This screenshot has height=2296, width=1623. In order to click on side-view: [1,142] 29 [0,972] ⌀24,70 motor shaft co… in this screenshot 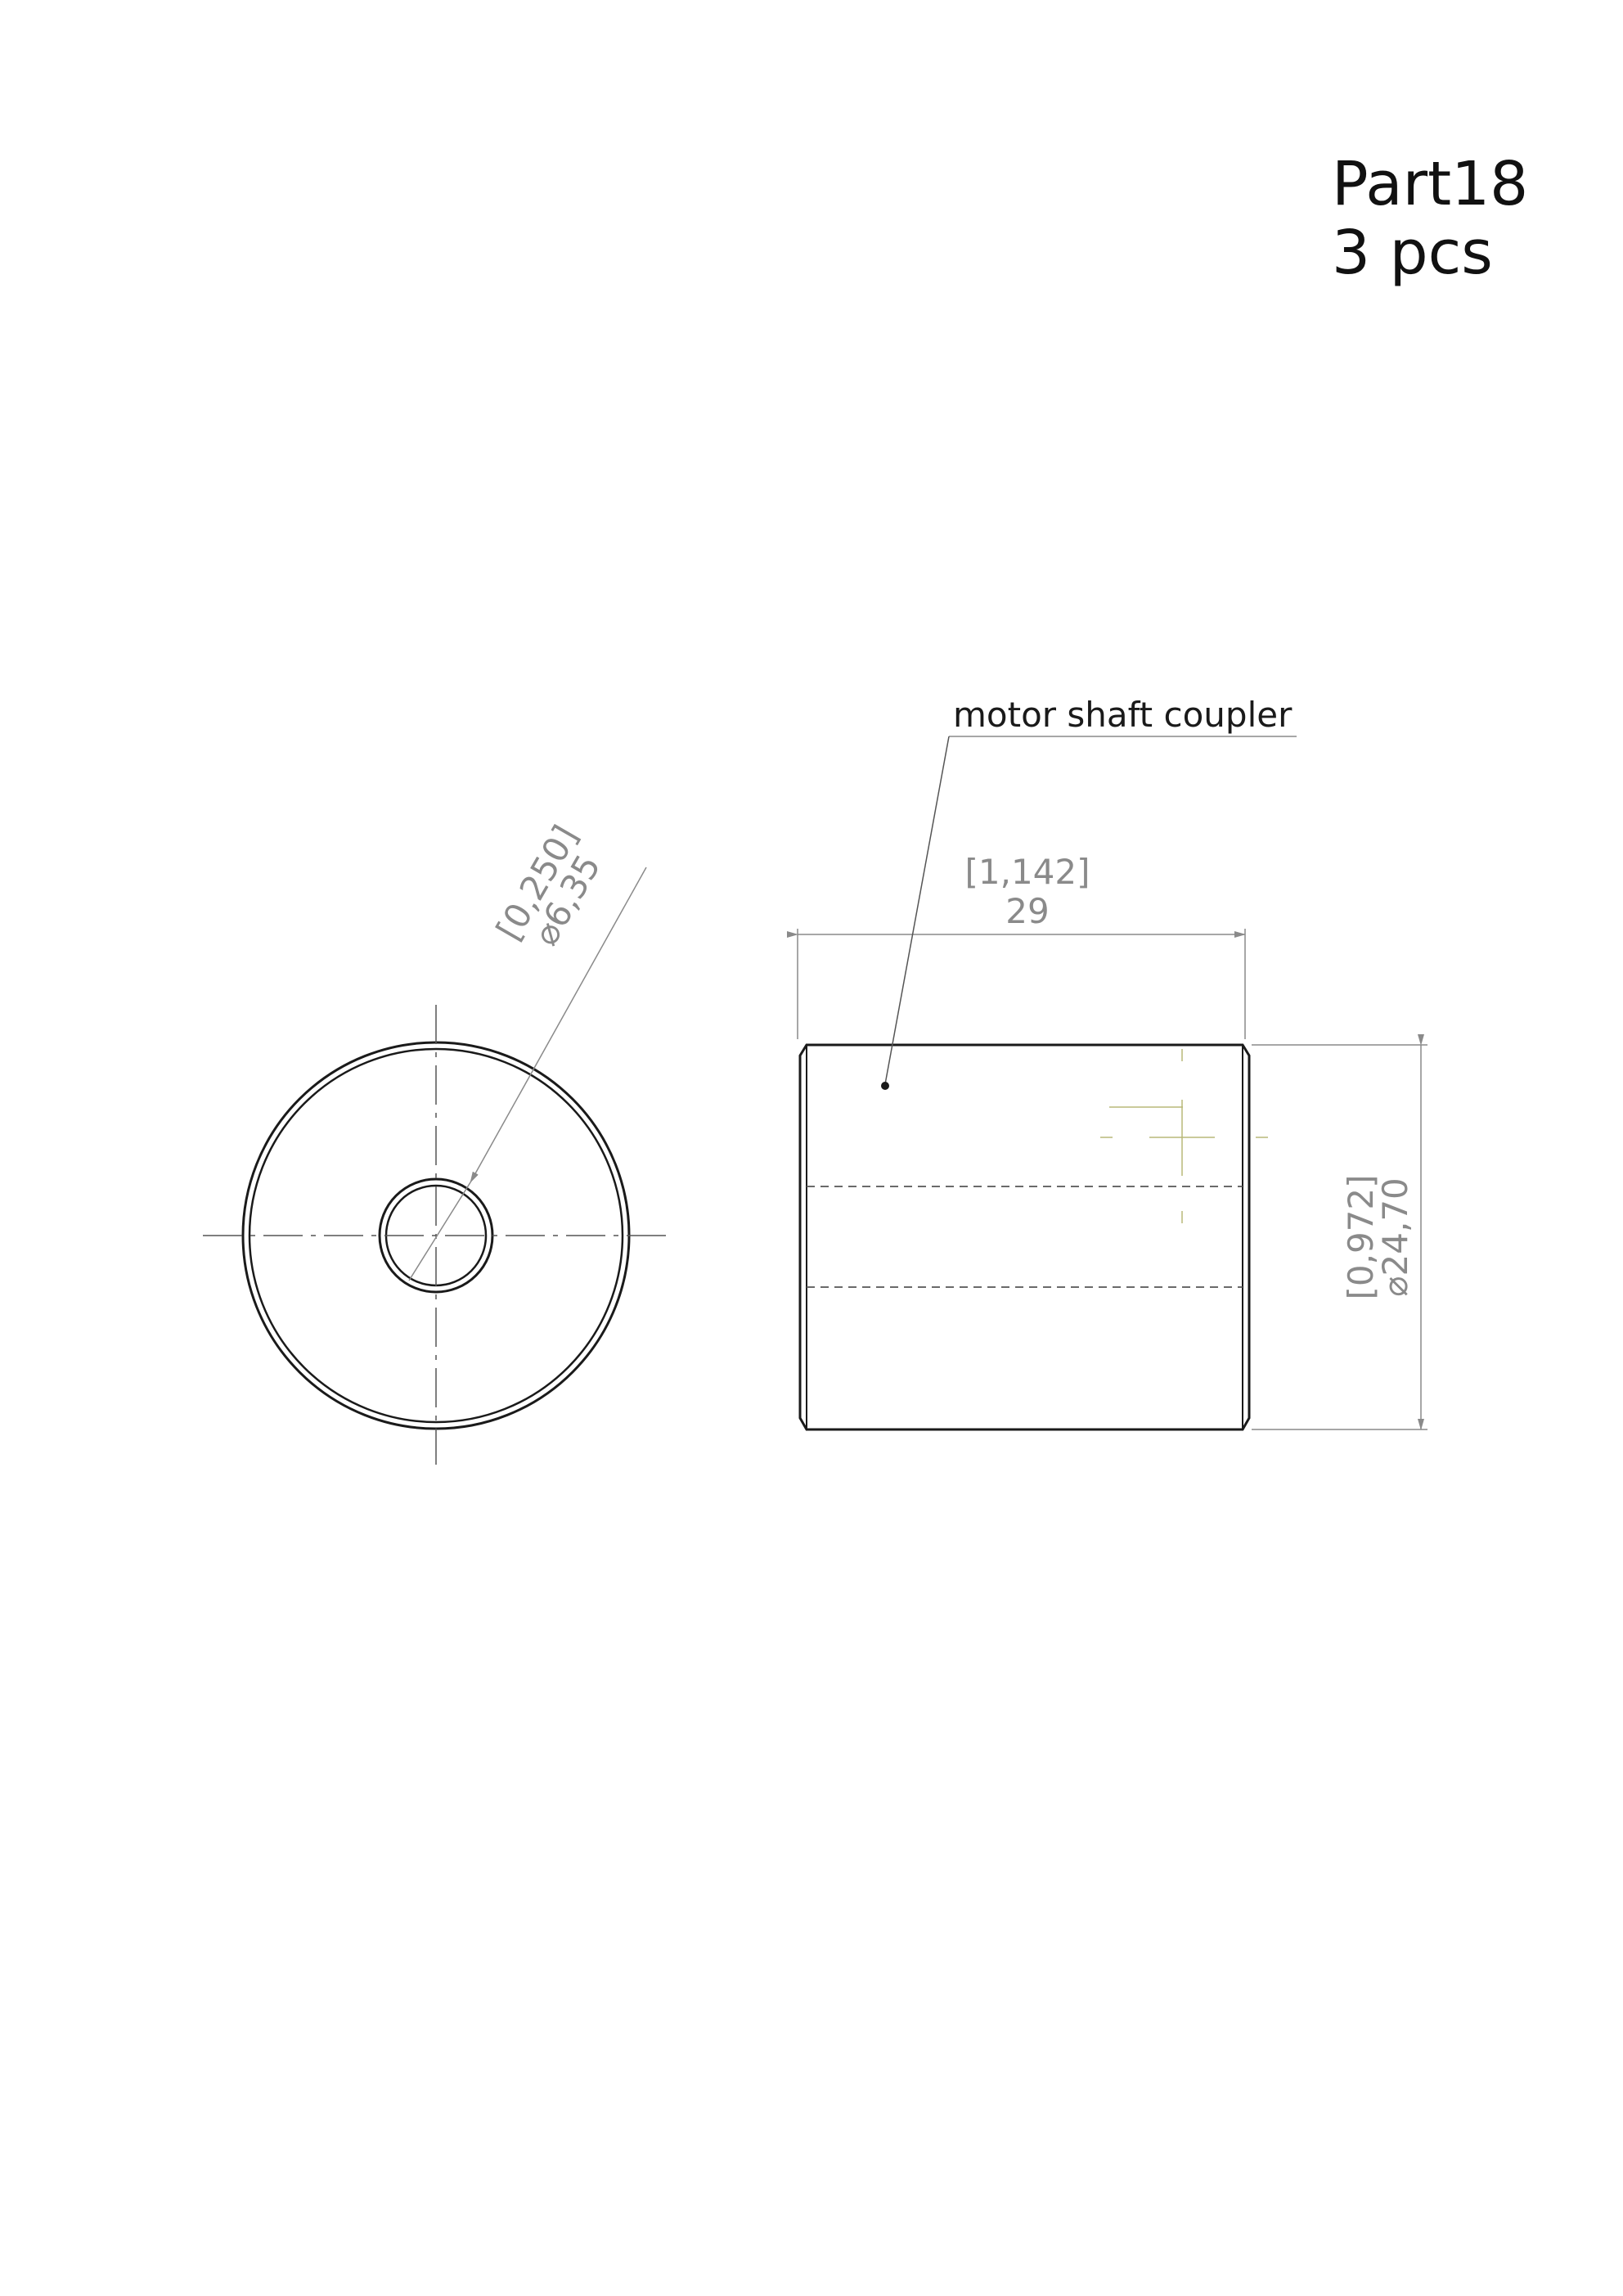, I will do `click(1107, 1063)`.